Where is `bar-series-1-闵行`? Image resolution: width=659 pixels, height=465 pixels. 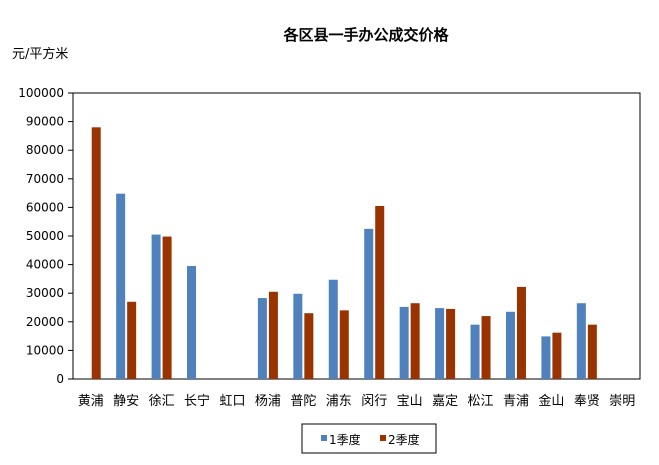
bar-series-1-闵行 is located at coordinates (369, 303).